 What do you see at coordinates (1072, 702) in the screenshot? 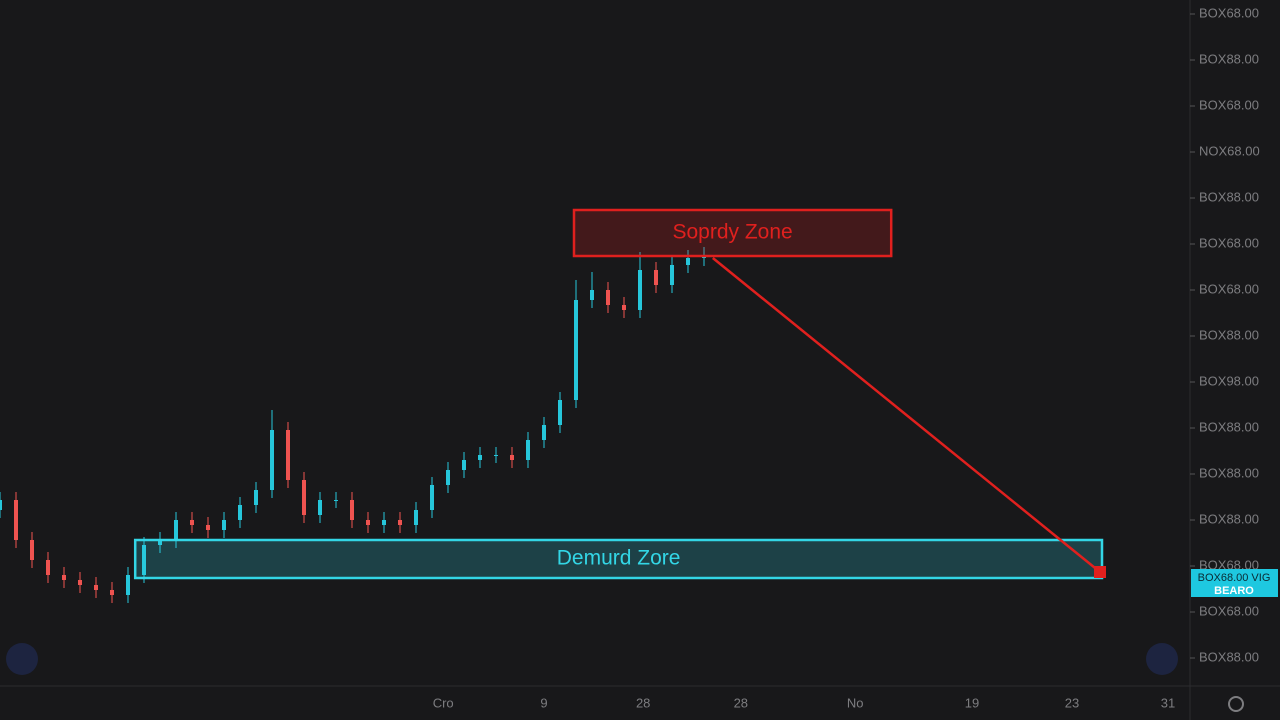
I see `x-tick-label: 23` at bounding box center [1072, 702].